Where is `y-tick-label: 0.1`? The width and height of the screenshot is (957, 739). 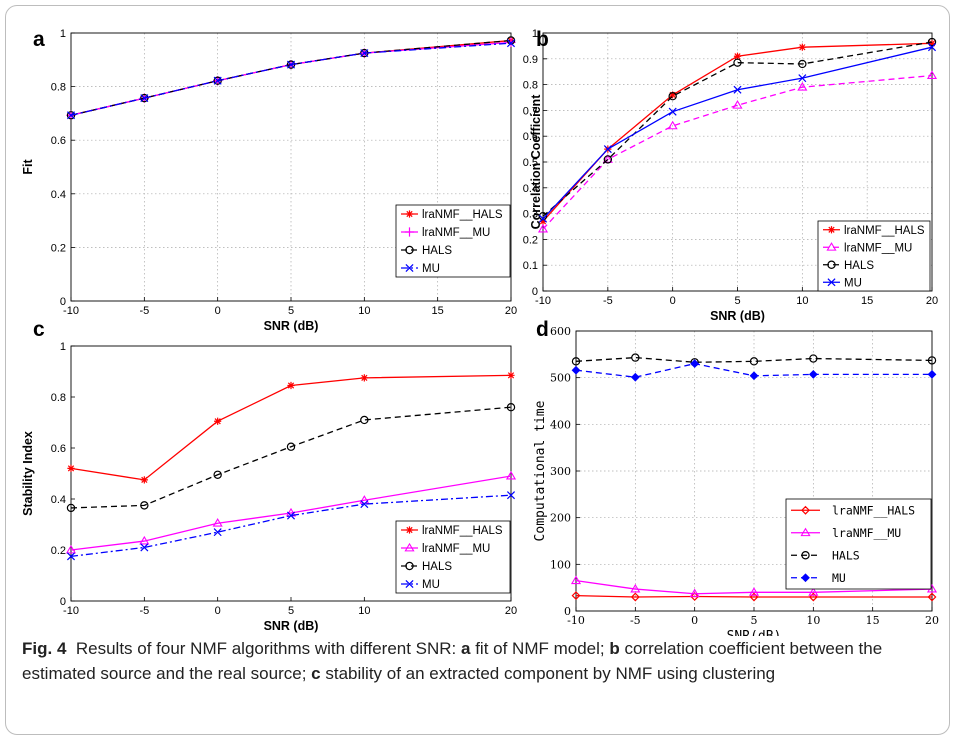 y-tick-label: 0.1 is located at coordinates (530, 266).